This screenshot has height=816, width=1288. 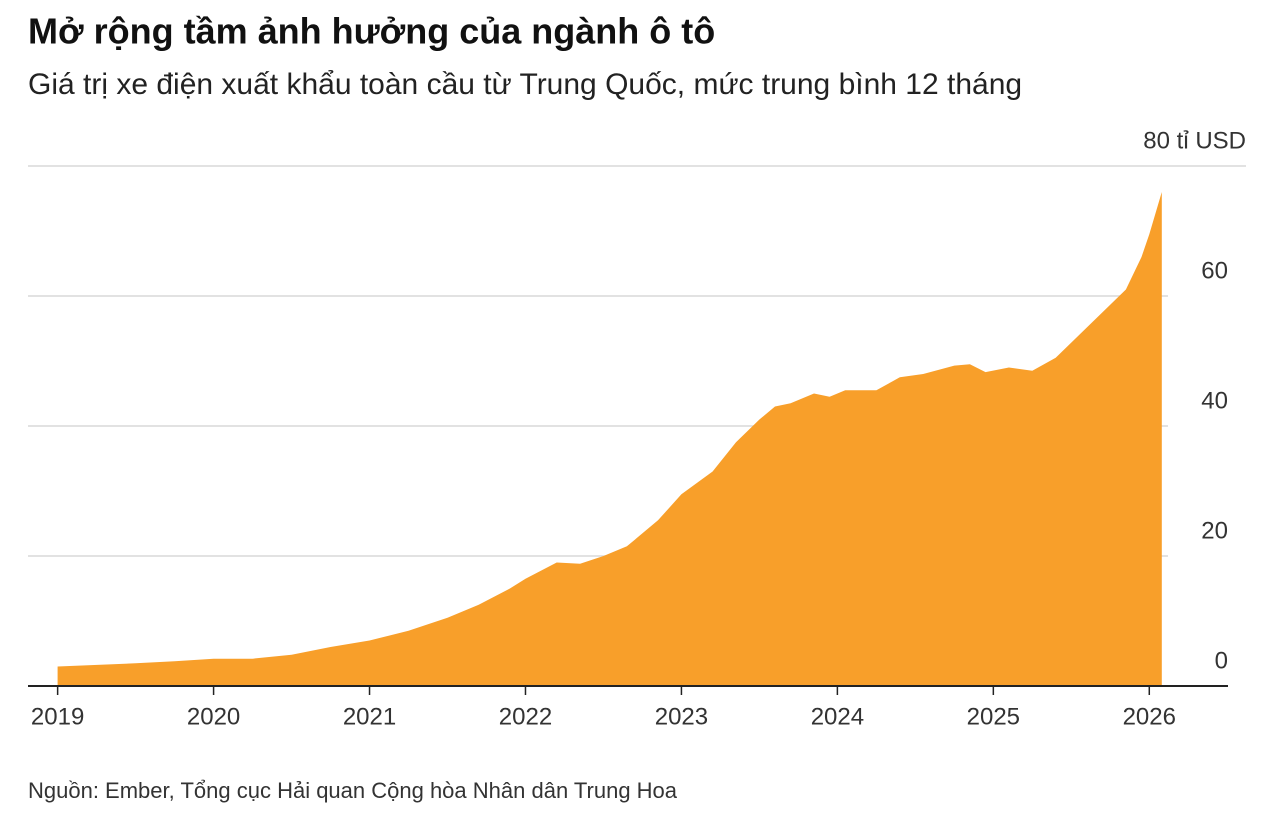 What do you see at coordinates (57, 716) in the screenshot?
I see `x-tick-label: 2019` at bounding box center [57, 716].